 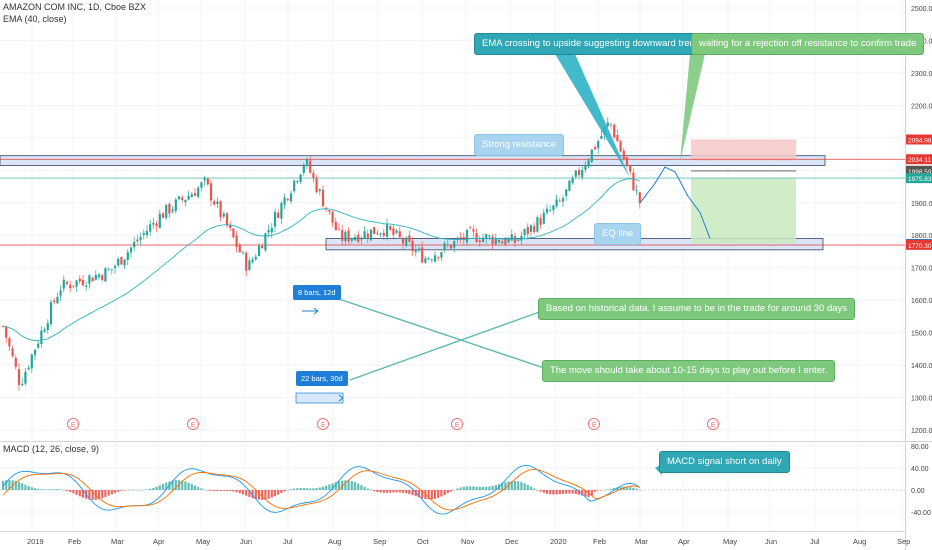 What do you see at coordinates (193, 424) in the screenshot?
I see `earnings-marker` at bounding box center [193, 424].